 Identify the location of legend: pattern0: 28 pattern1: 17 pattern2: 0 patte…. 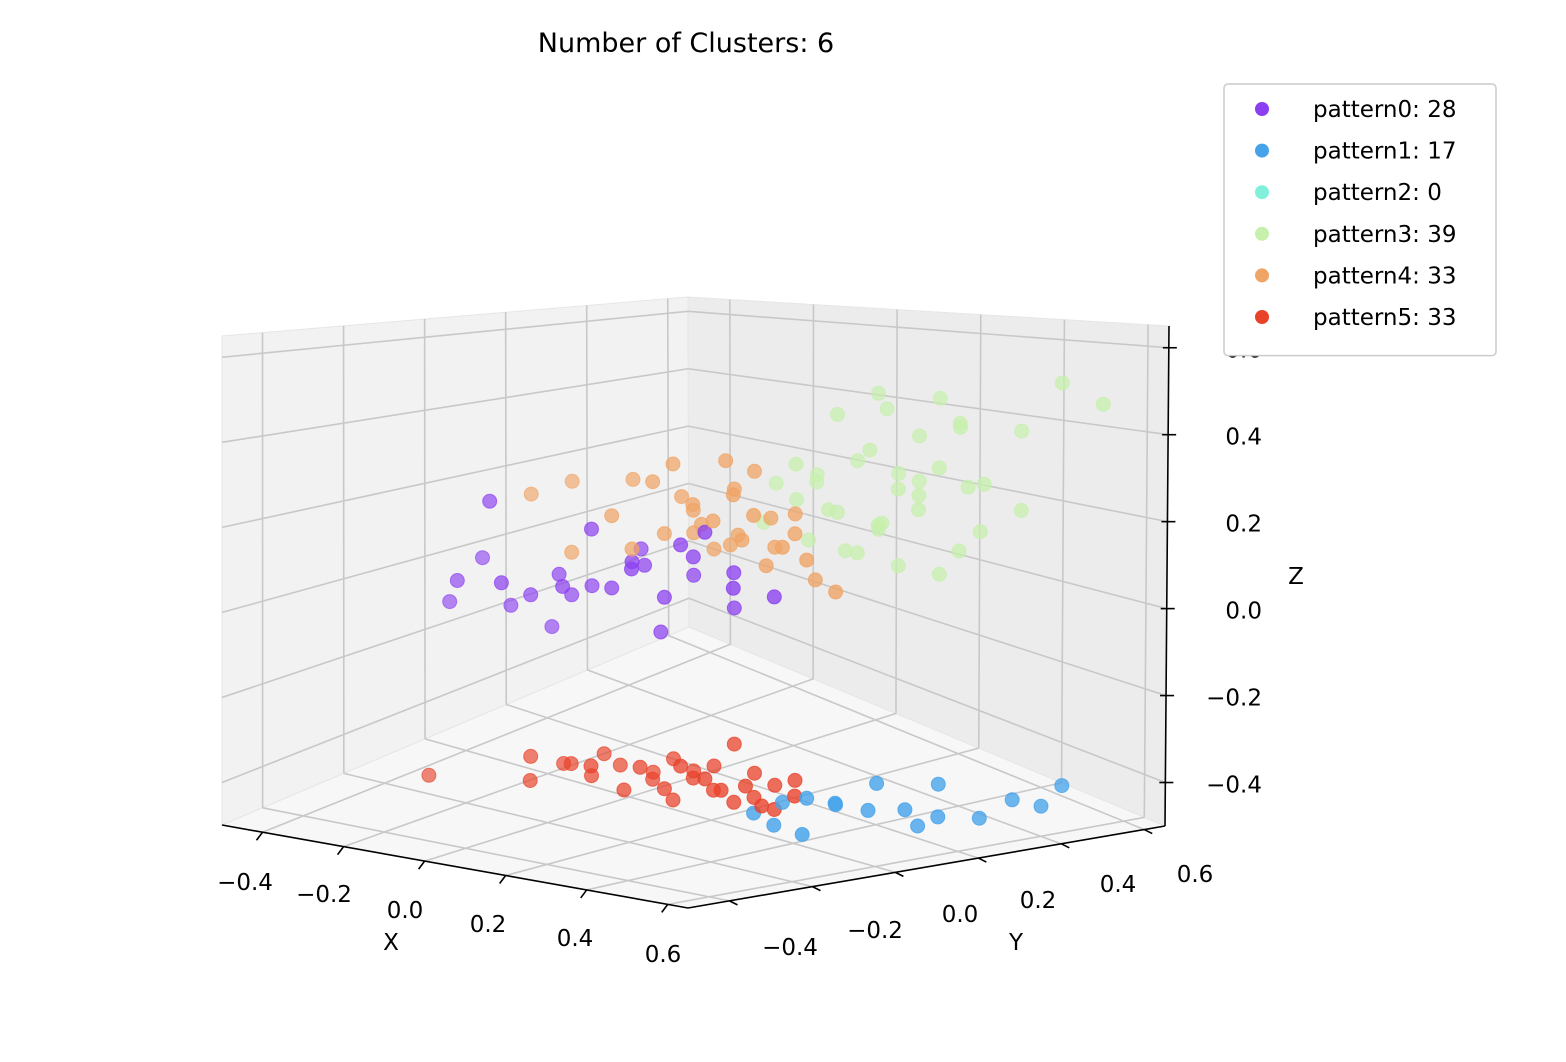
(1360, 220).